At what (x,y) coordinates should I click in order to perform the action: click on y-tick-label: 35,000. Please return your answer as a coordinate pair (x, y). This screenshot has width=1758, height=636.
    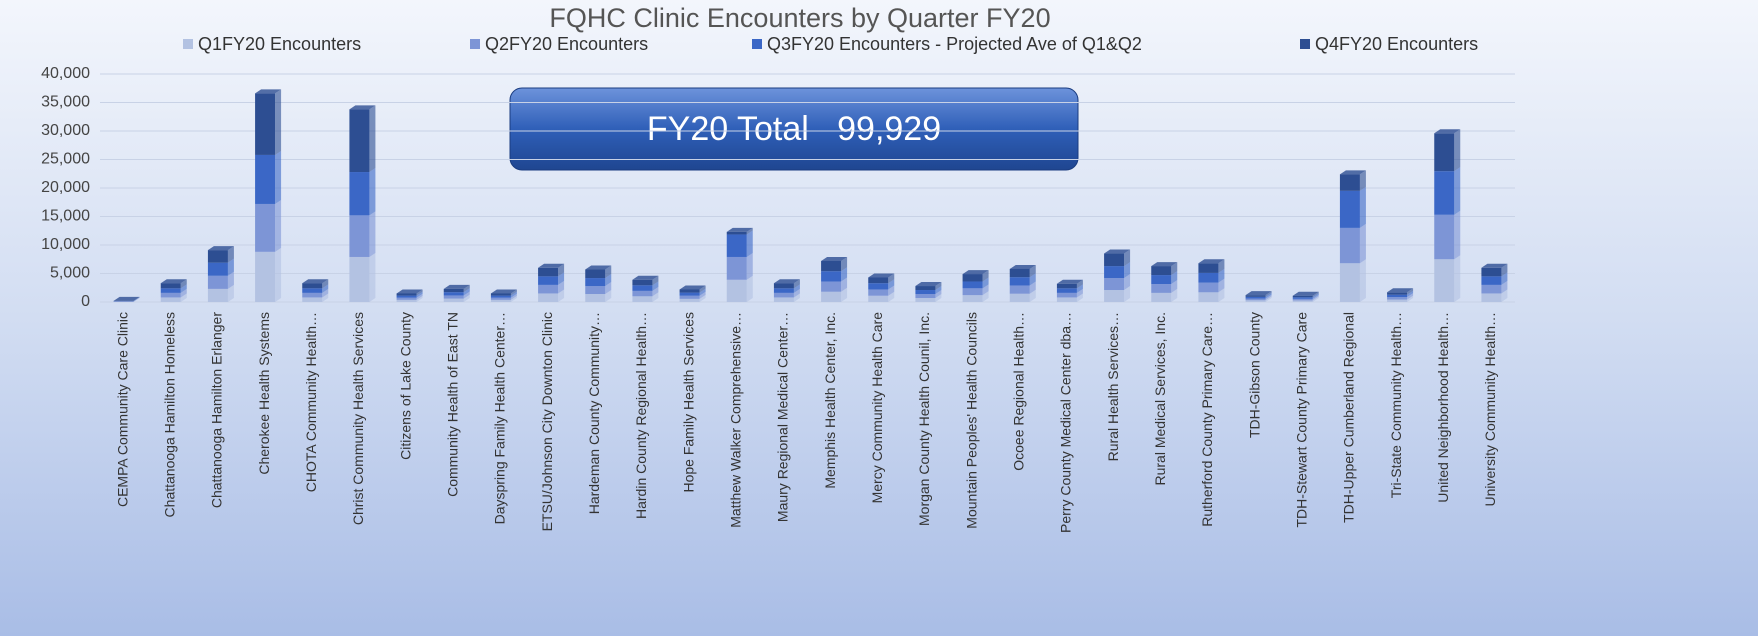
    Looking at the image, I should click on (65, 102).